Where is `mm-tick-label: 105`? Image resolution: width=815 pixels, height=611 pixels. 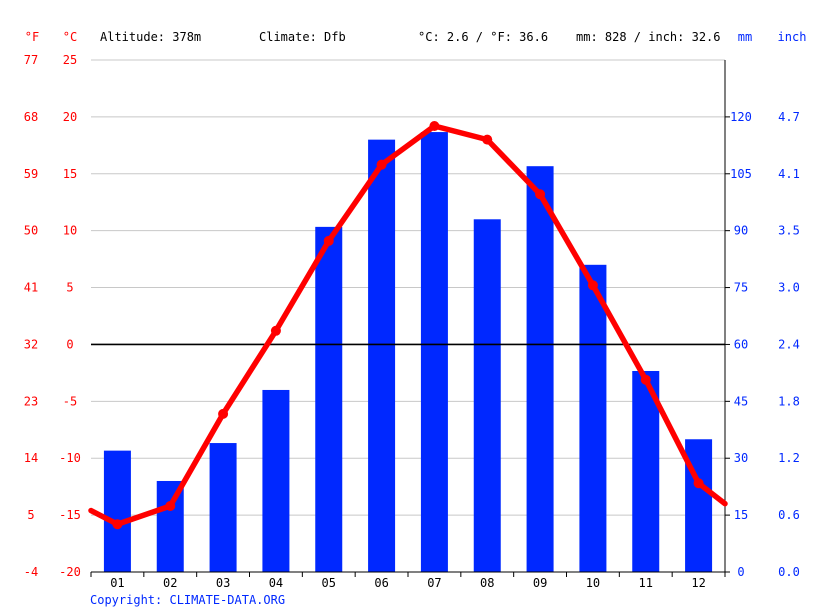 mm-tick-label: 105 is located at coordinates (741, 174).